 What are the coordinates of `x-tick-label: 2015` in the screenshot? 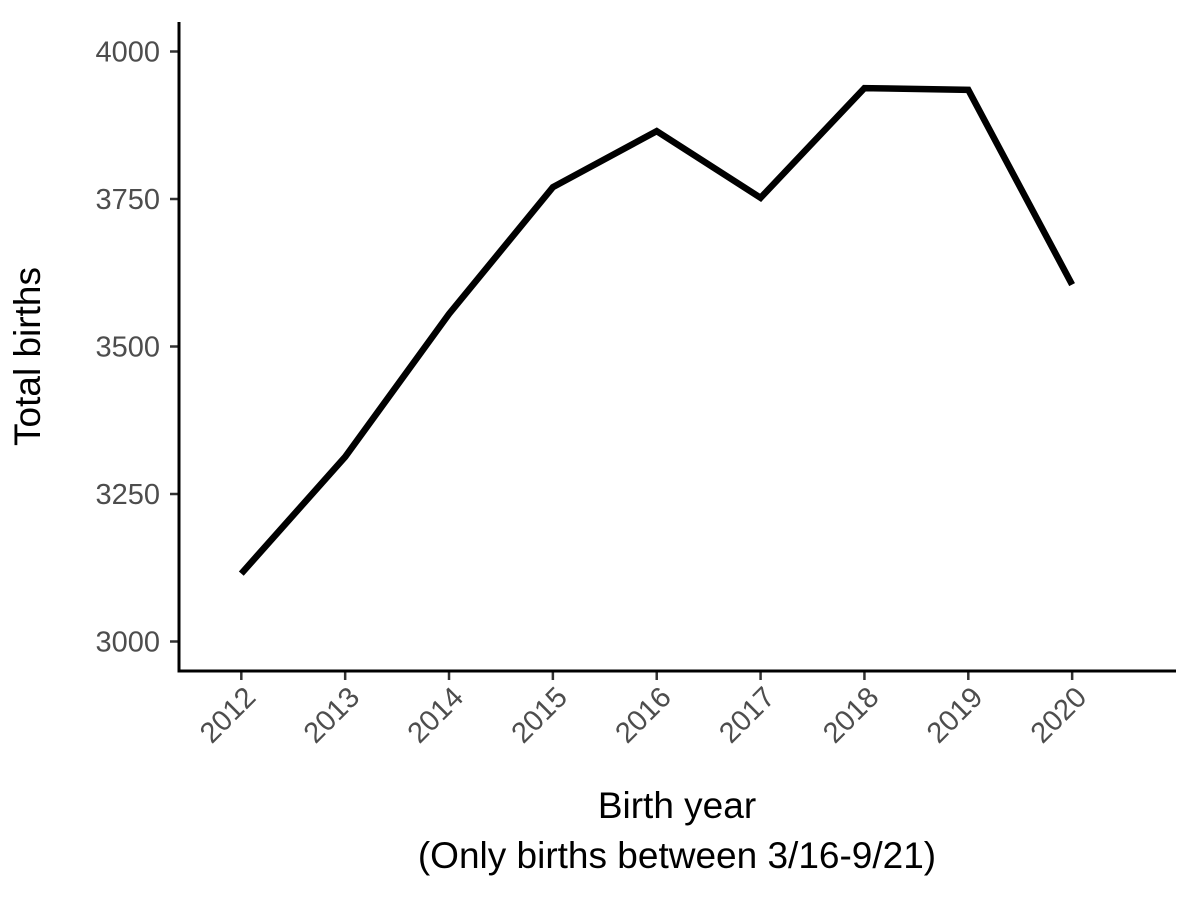 It's located at (540, 715).